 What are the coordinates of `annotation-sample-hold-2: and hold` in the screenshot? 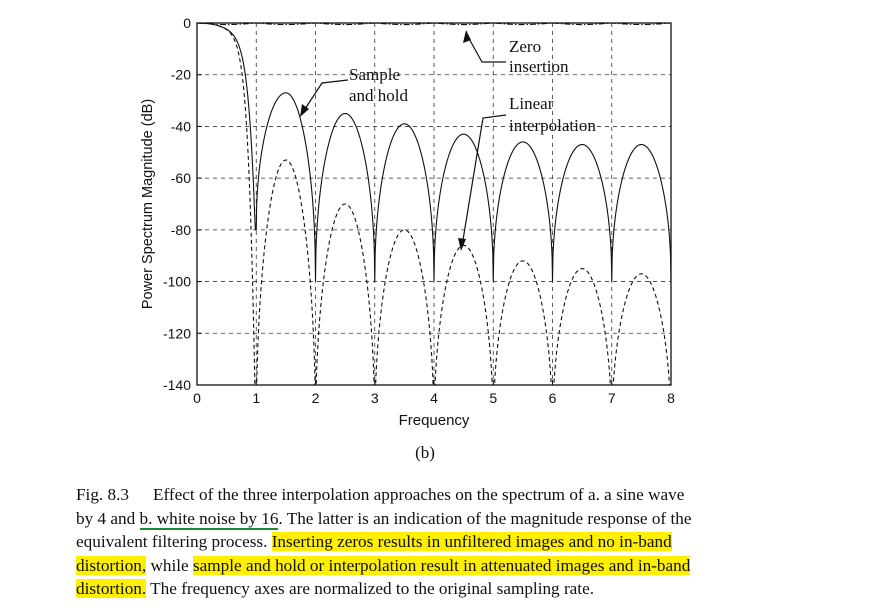 It's located at (379, 95).